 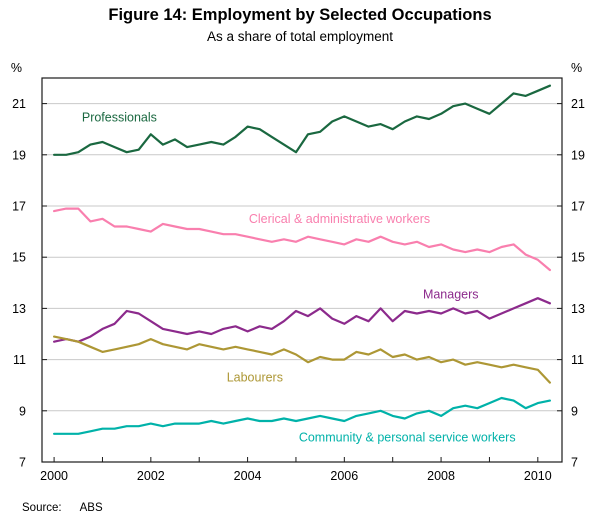 I want to click on y-tick-label-right-7: 7, so click(x=574, y=463).